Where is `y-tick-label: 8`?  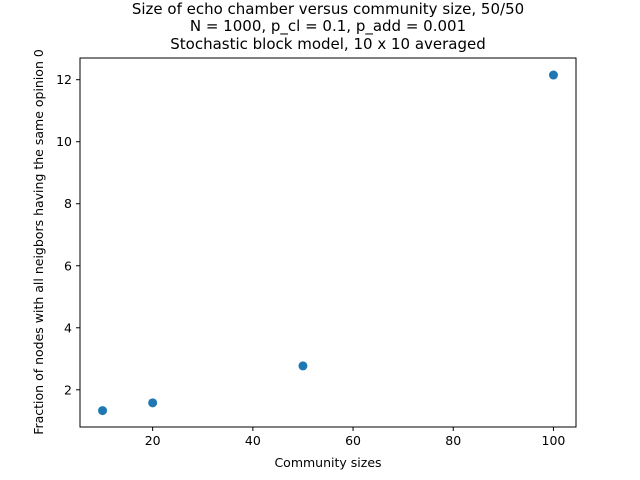
y-tick-label: 8 is located at coordinates (68, 203).